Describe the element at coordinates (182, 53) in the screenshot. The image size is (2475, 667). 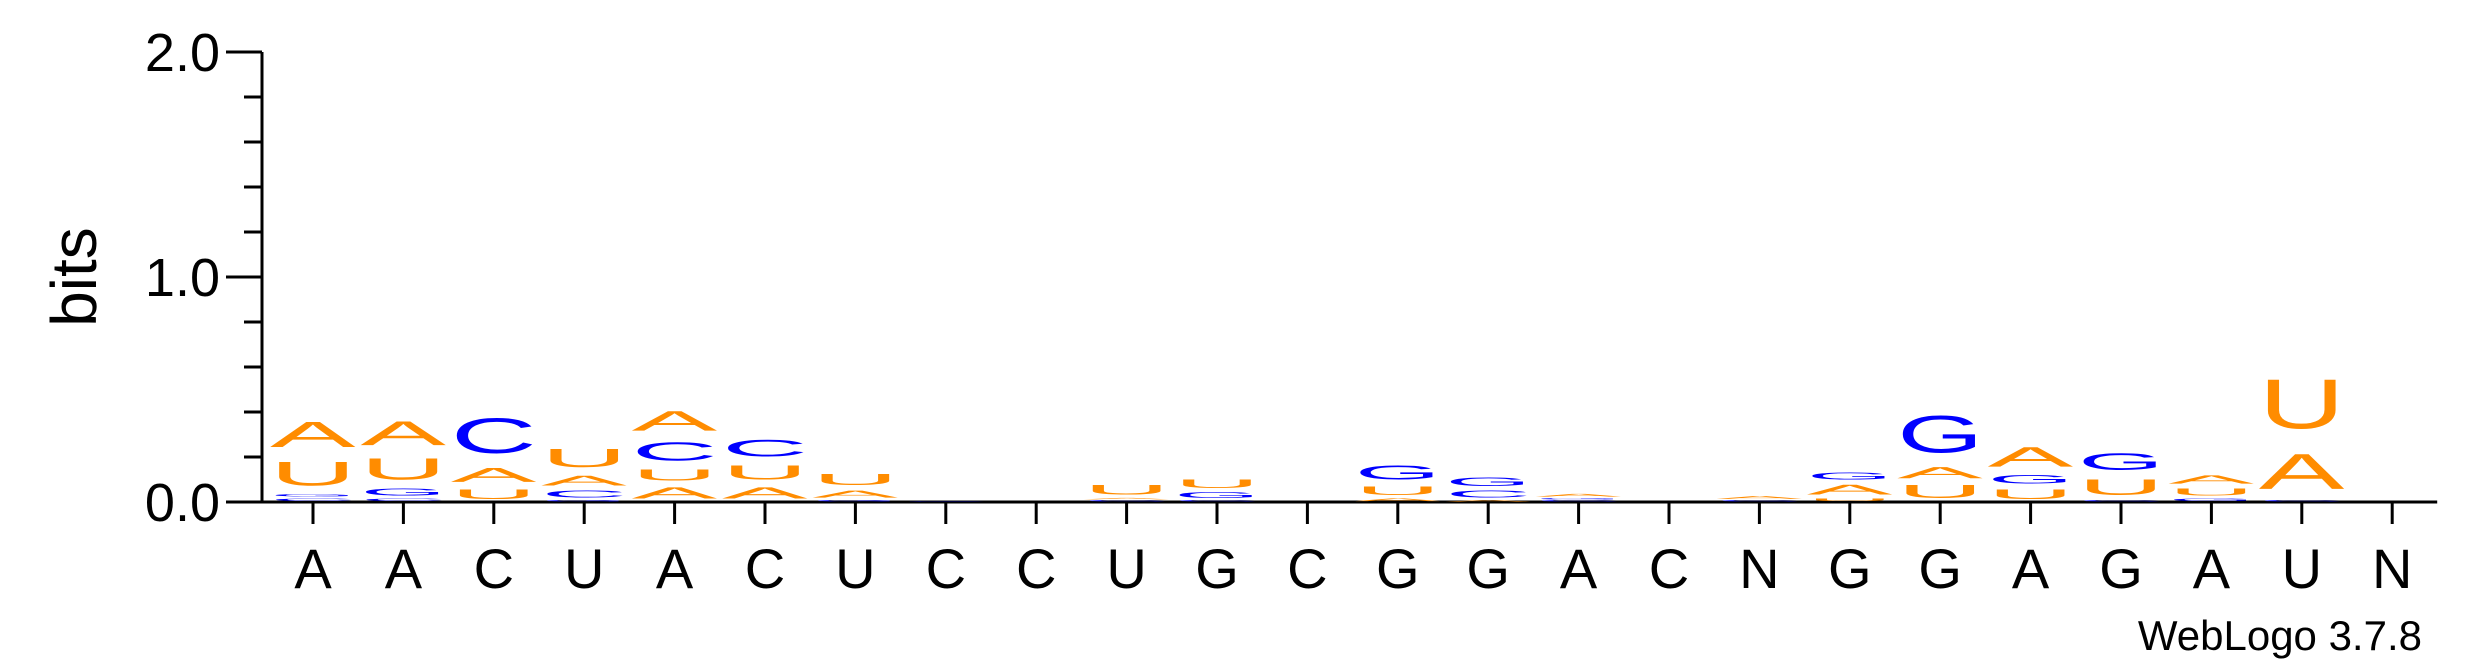
I see `y-tick-label: 2.0` at that location.